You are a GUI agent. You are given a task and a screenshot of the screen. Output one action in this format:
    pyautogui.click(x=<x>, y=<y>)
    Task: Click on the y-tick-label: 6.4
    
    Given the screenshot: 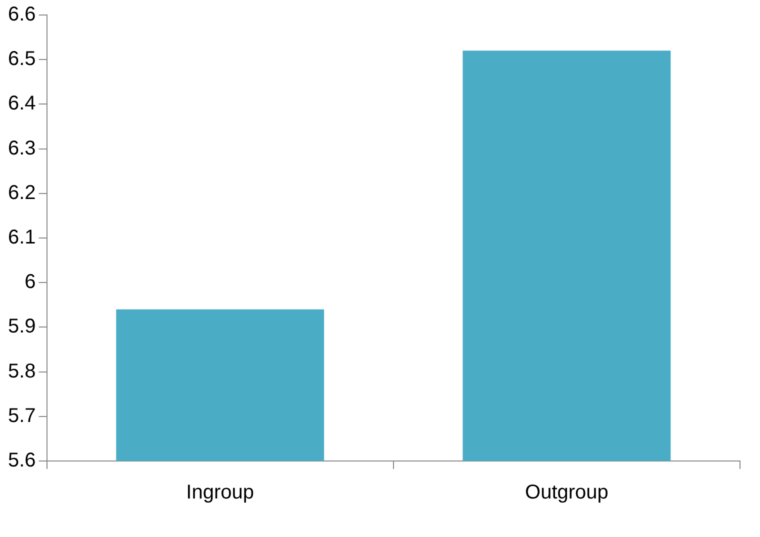 What is the action you would take?
    pyautogui.click(x=22, y=103)
    